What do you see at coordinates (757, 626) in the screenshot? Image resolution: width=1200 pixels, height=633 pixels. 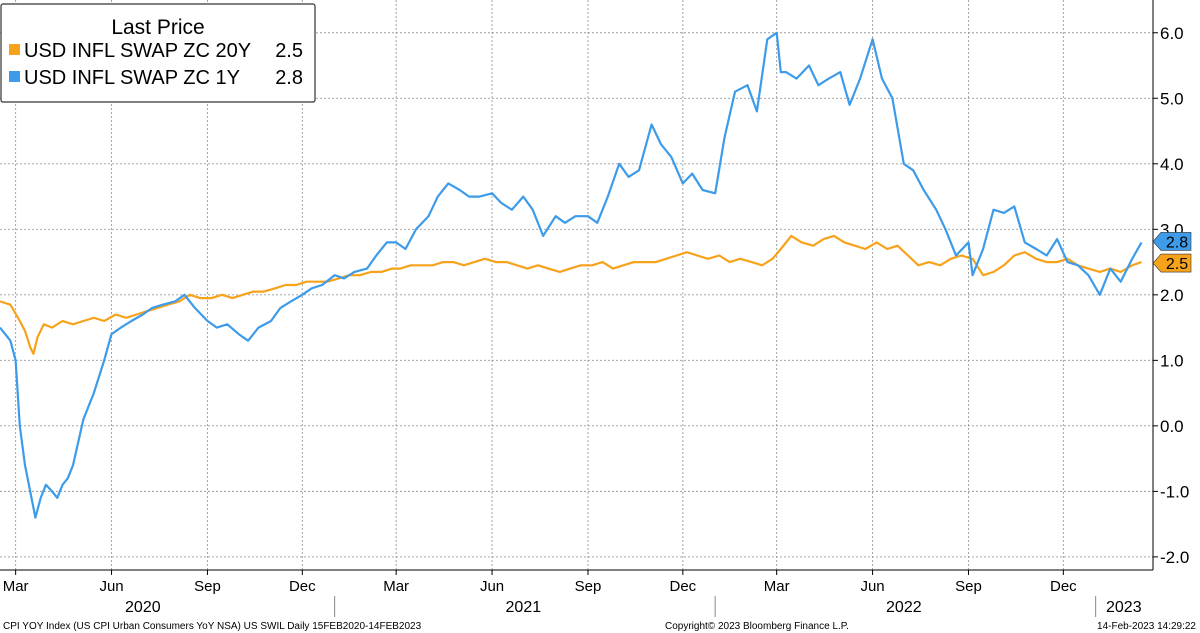 I see `footer-copyright: Copyright© 2023 Bloomberg Finance L.P.` at bounding box center [757, 626].